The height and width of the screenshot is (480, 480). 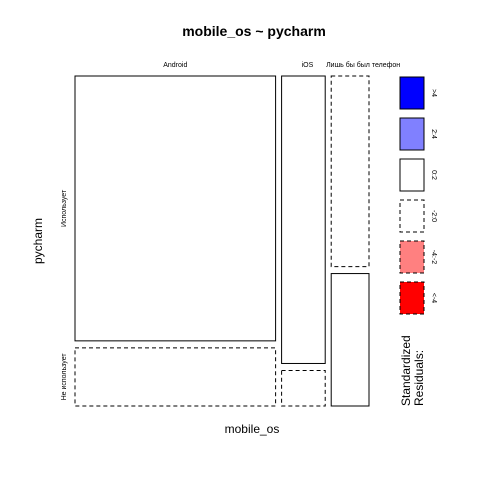 I want to click on y-category-label: Использует, so click(x=64, y=208).